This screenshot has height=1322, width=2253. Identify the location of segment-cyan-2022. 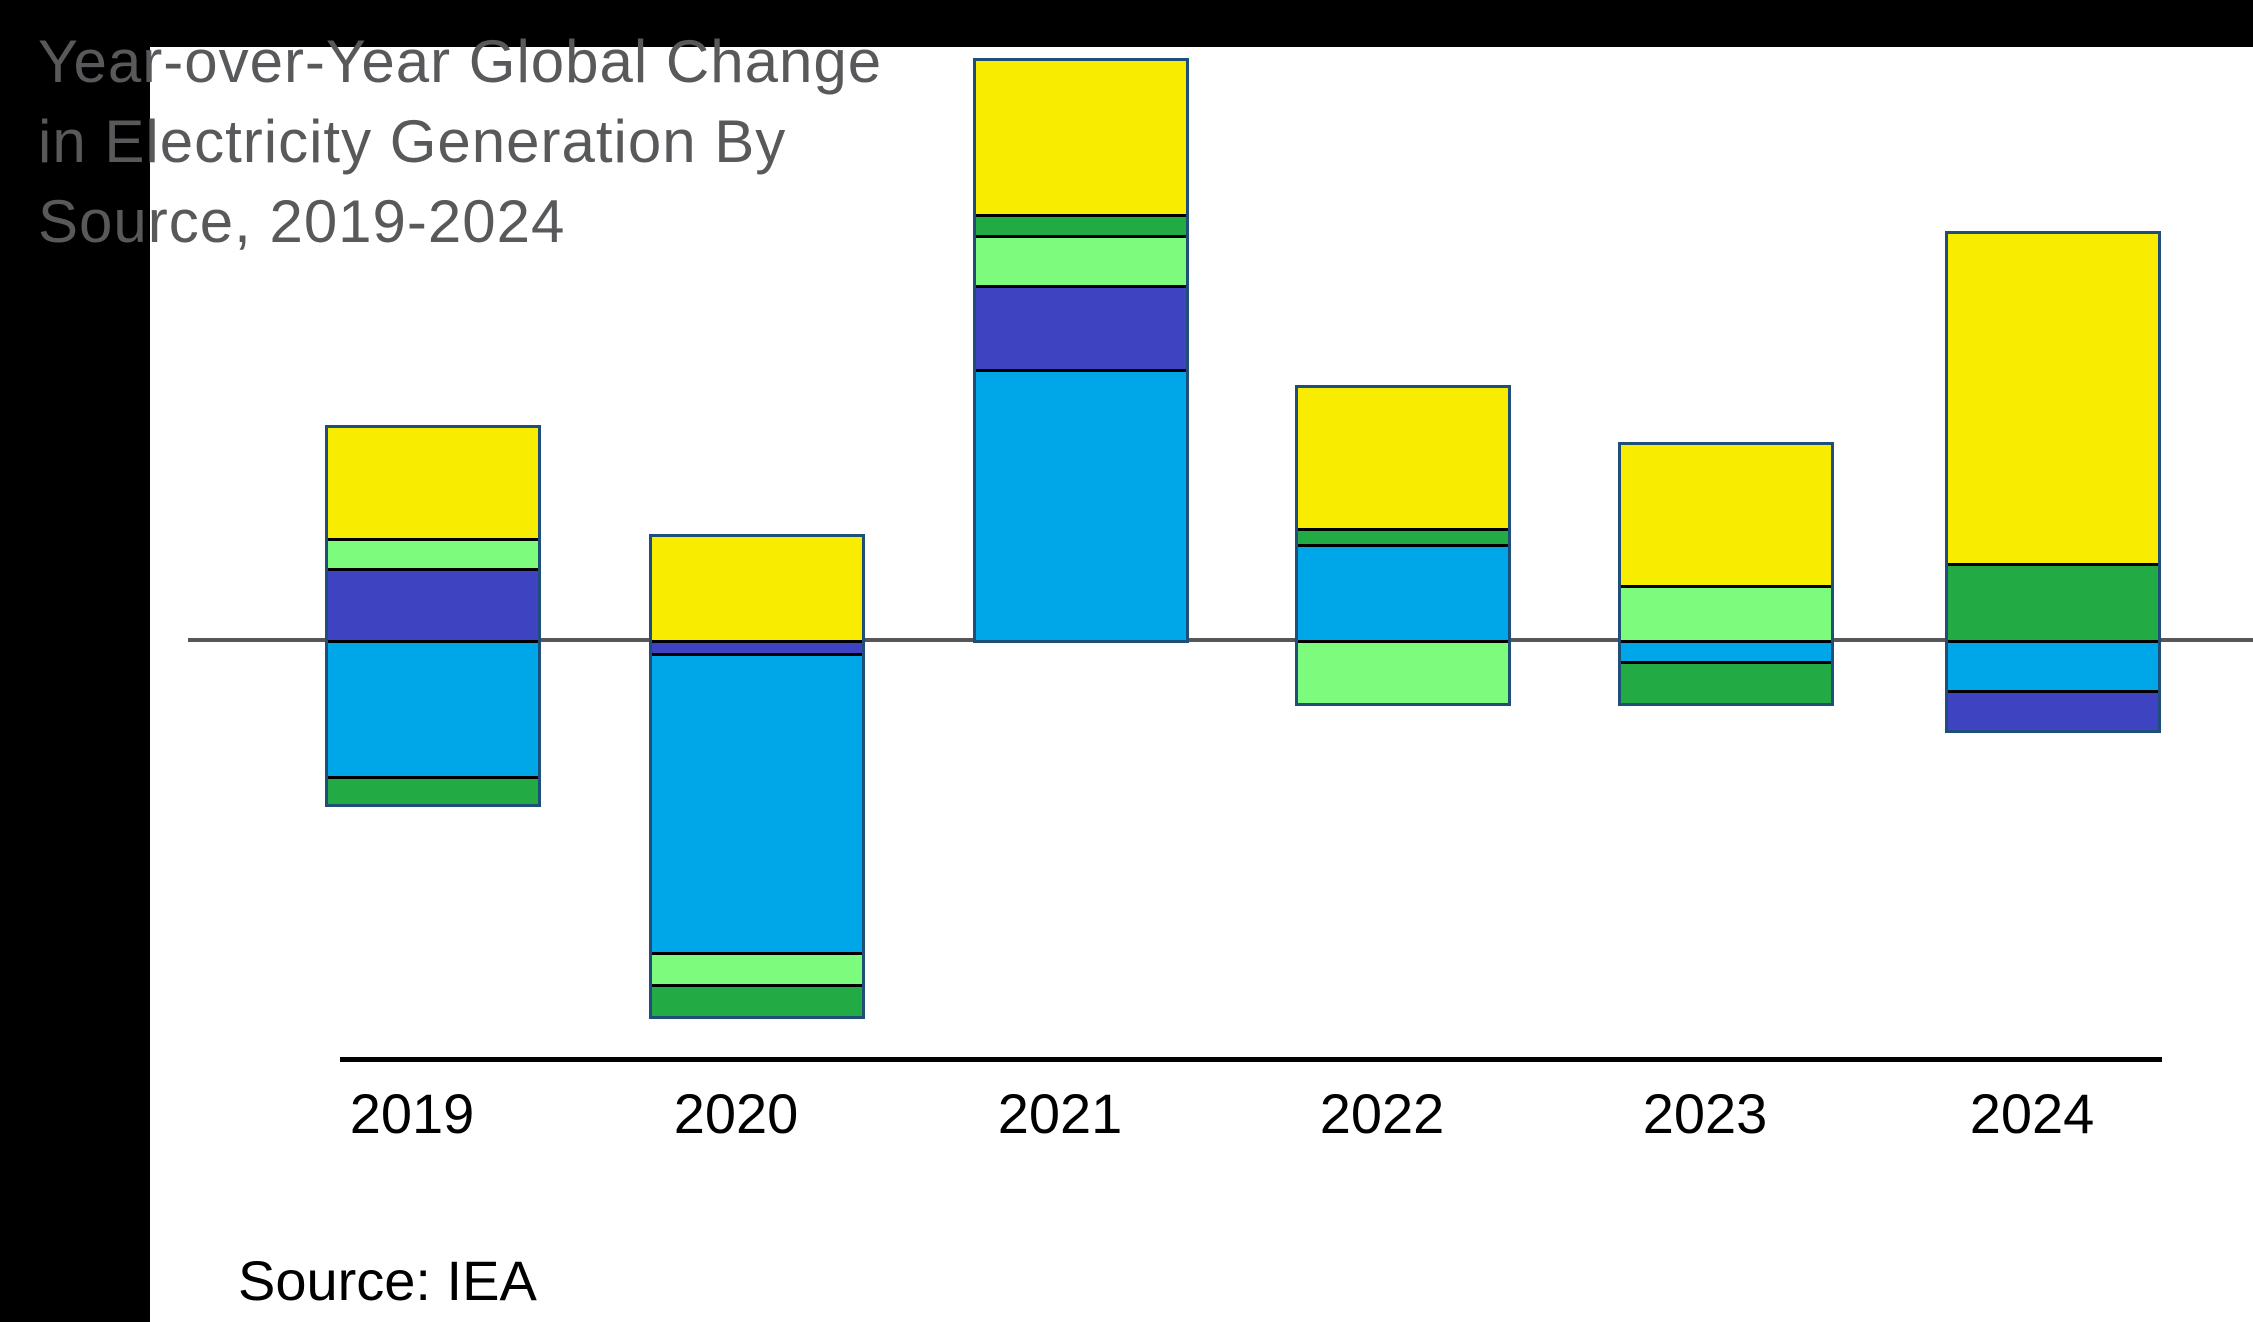
(1403, 592).